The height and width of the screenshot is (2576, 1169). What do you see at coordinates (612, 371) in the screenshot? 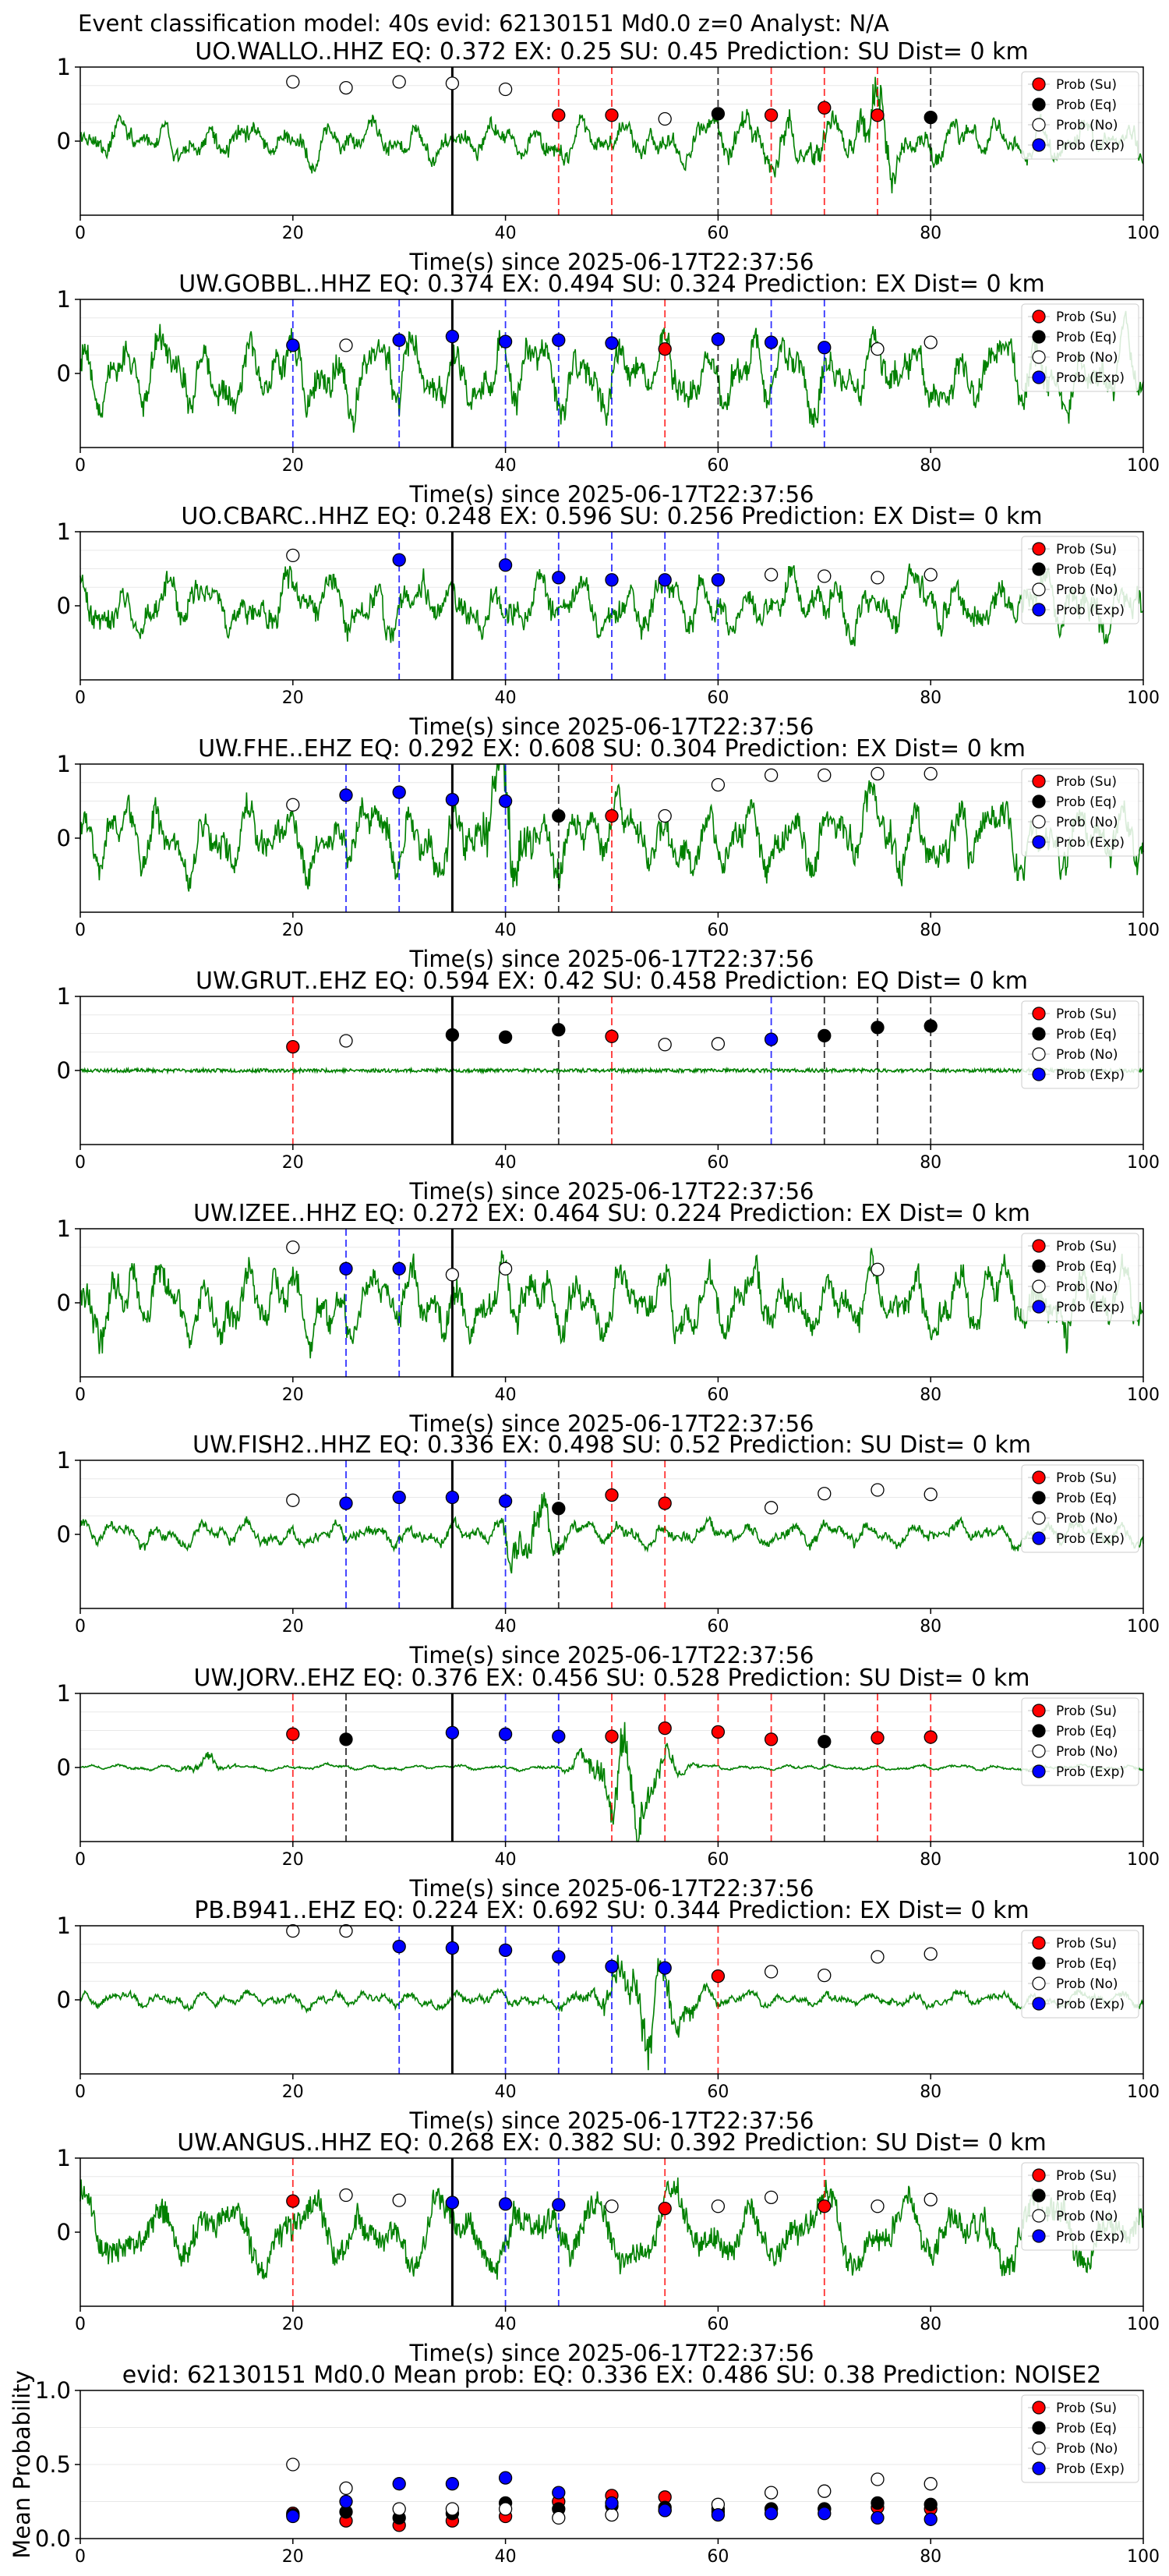
I see `waveform-trace` at bounding box center [612, 371].